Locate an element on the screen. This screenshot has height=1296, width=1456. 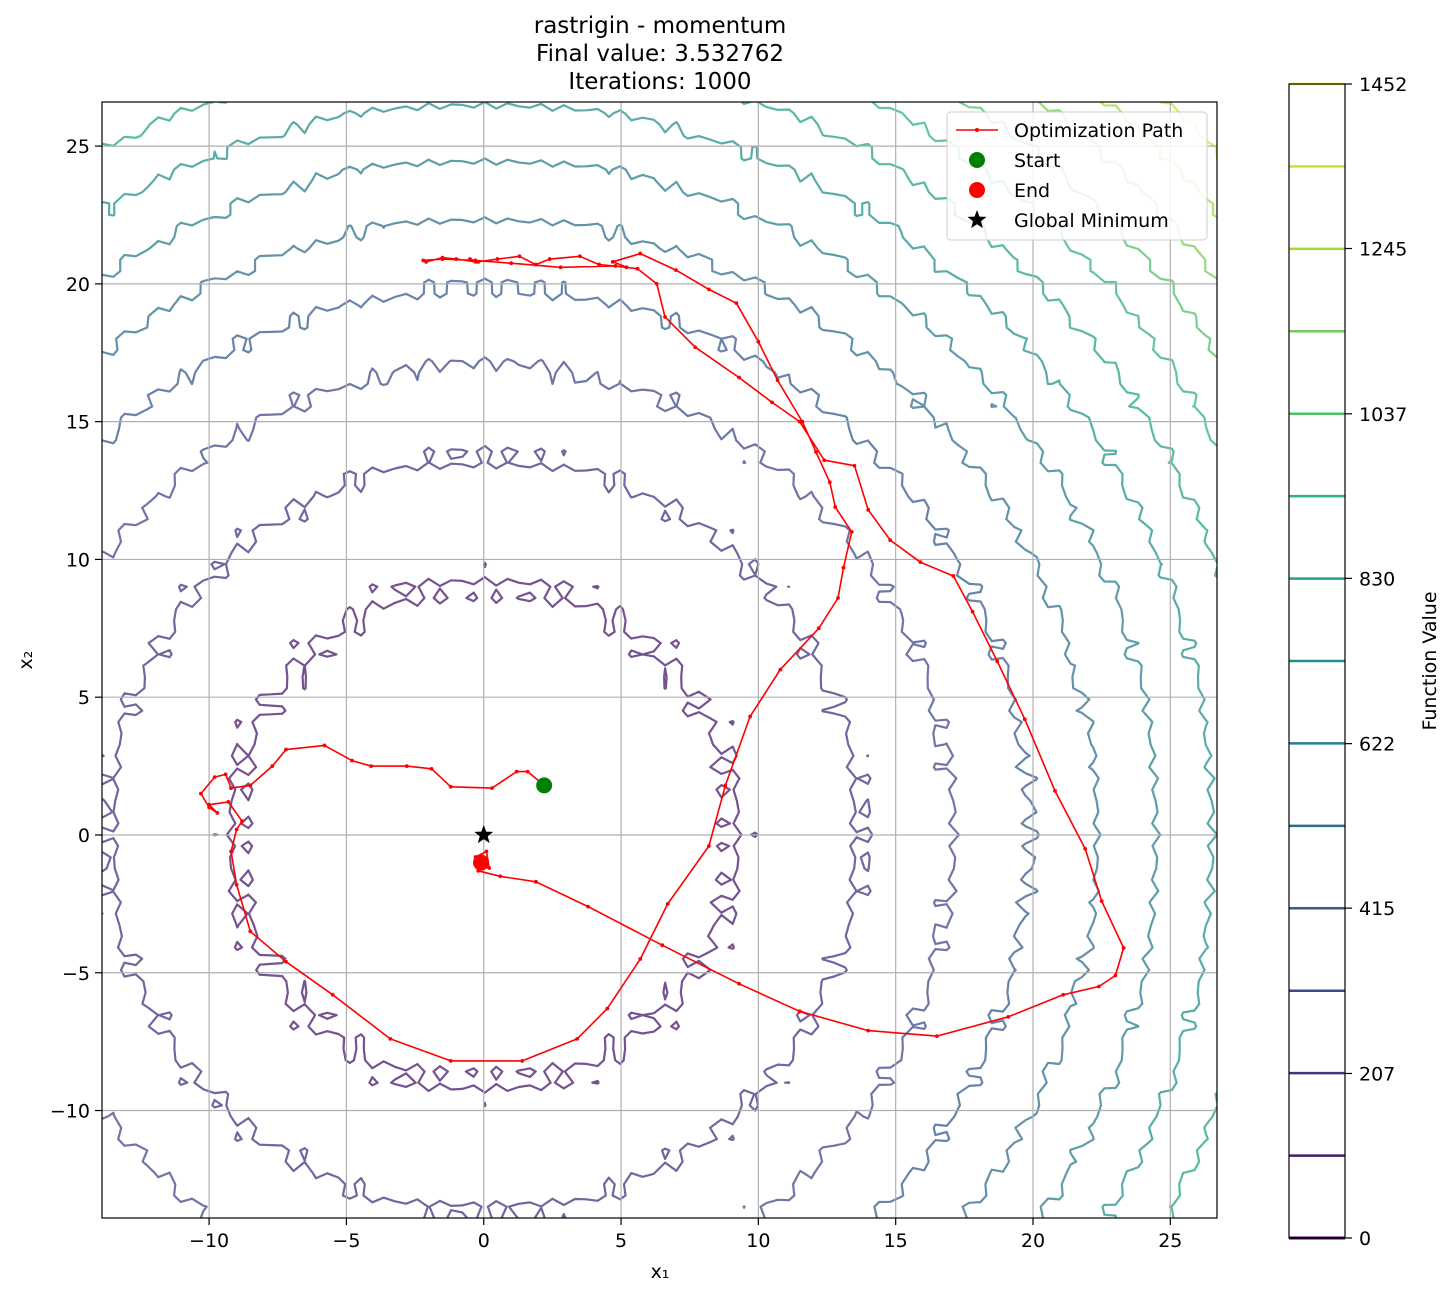
colorbar-tick-label: 415 is located at coordinates (1377, 909).